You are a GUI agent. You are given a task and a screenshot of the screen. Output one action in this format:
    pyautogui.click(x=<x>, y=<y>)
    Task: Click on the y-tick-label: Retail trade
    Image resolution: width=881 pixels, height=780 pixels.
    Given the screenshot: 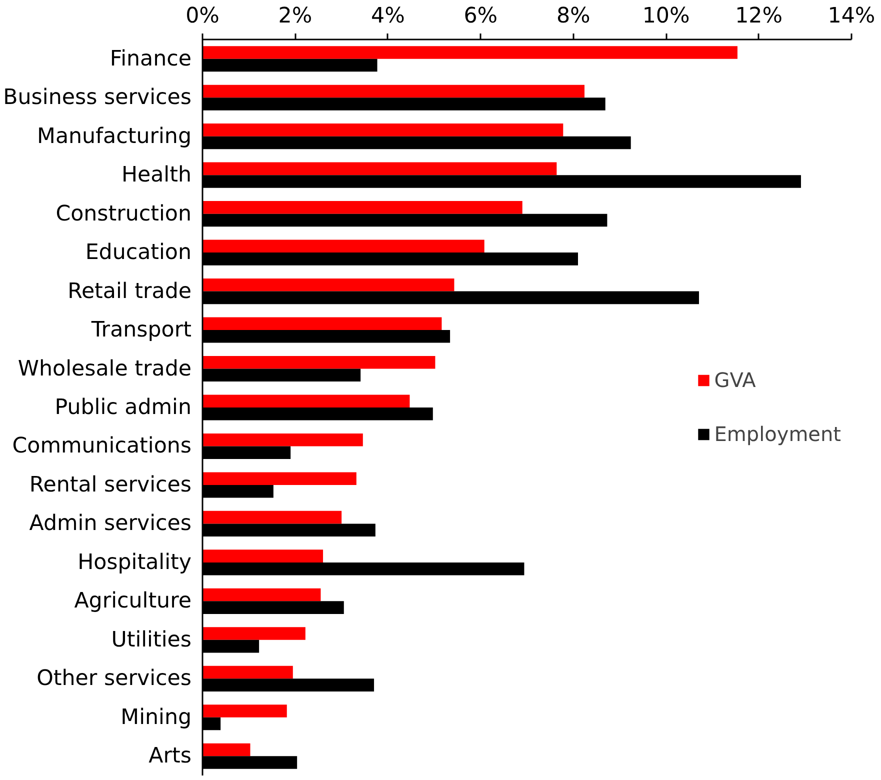 What is the action you would take?
    pyautogui.click(x=130, y=291)
    